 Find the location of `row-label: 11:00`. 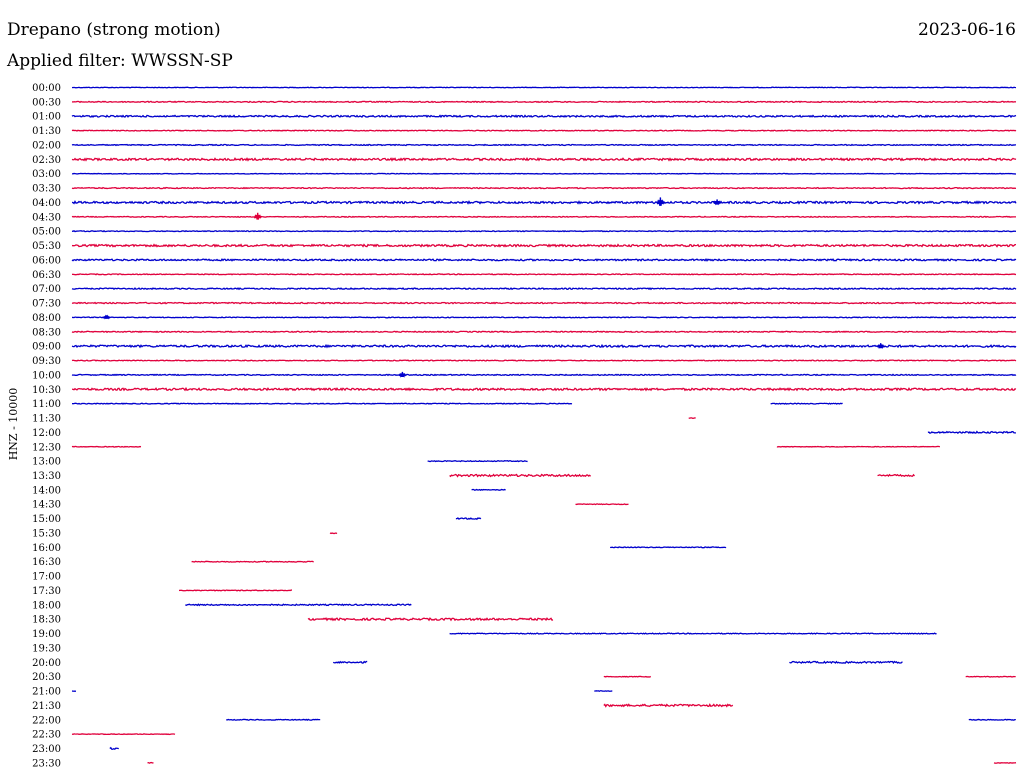

row-label: 11:00 is located at coordinates (46, 404).